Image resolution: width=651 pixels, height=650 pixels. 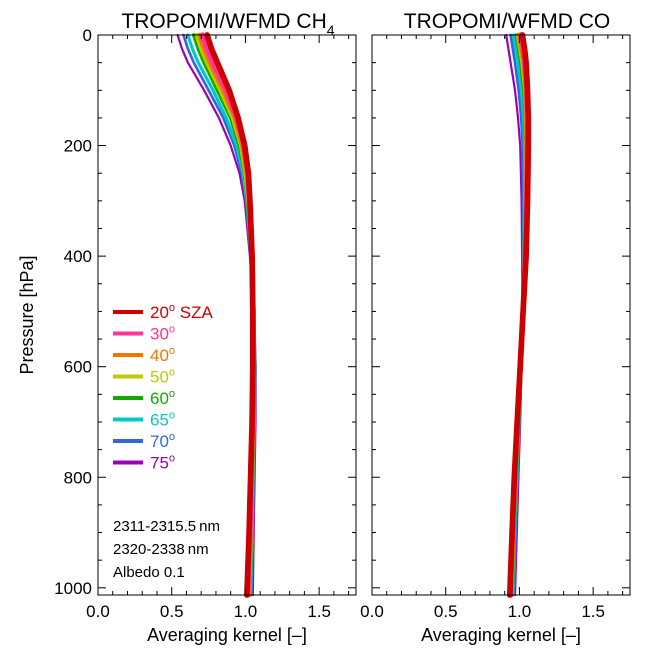 What do you see at coordinates (446, 611) in the screenshot?
I see `co-x-tick-label: 0.5` at bounding box center [446, 611].